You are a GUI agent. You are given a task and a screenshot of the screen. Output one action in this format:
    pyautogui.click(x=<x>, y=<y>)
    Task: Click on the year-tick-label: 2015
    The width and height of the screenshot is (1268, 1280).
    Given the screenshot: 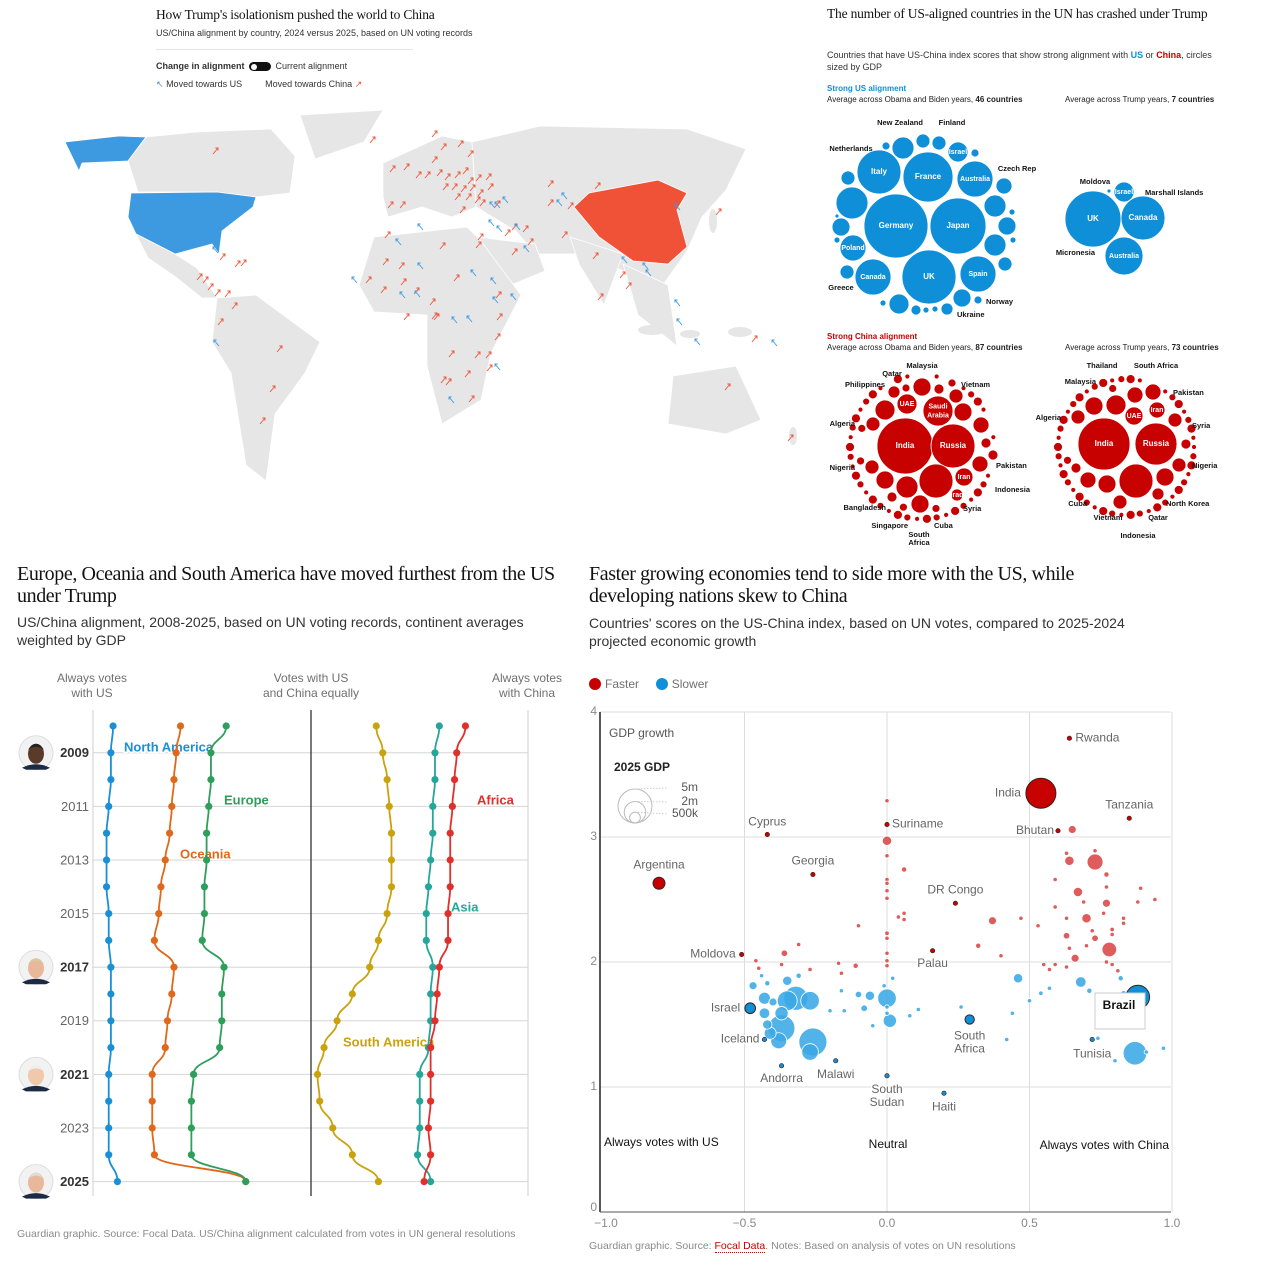 What is the action you would take?
    pyautogui.click(x=74, y=913)
    